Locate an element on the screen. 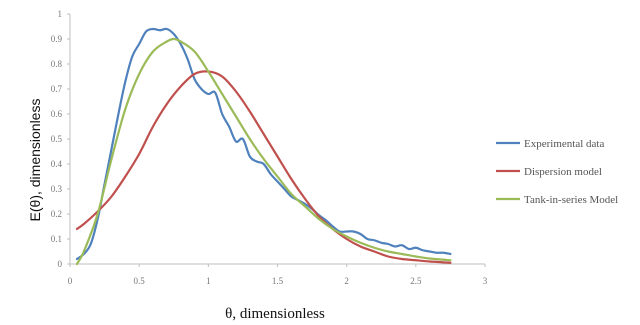  y-tick-label: 0.1 is located at coordinates (56, 239).